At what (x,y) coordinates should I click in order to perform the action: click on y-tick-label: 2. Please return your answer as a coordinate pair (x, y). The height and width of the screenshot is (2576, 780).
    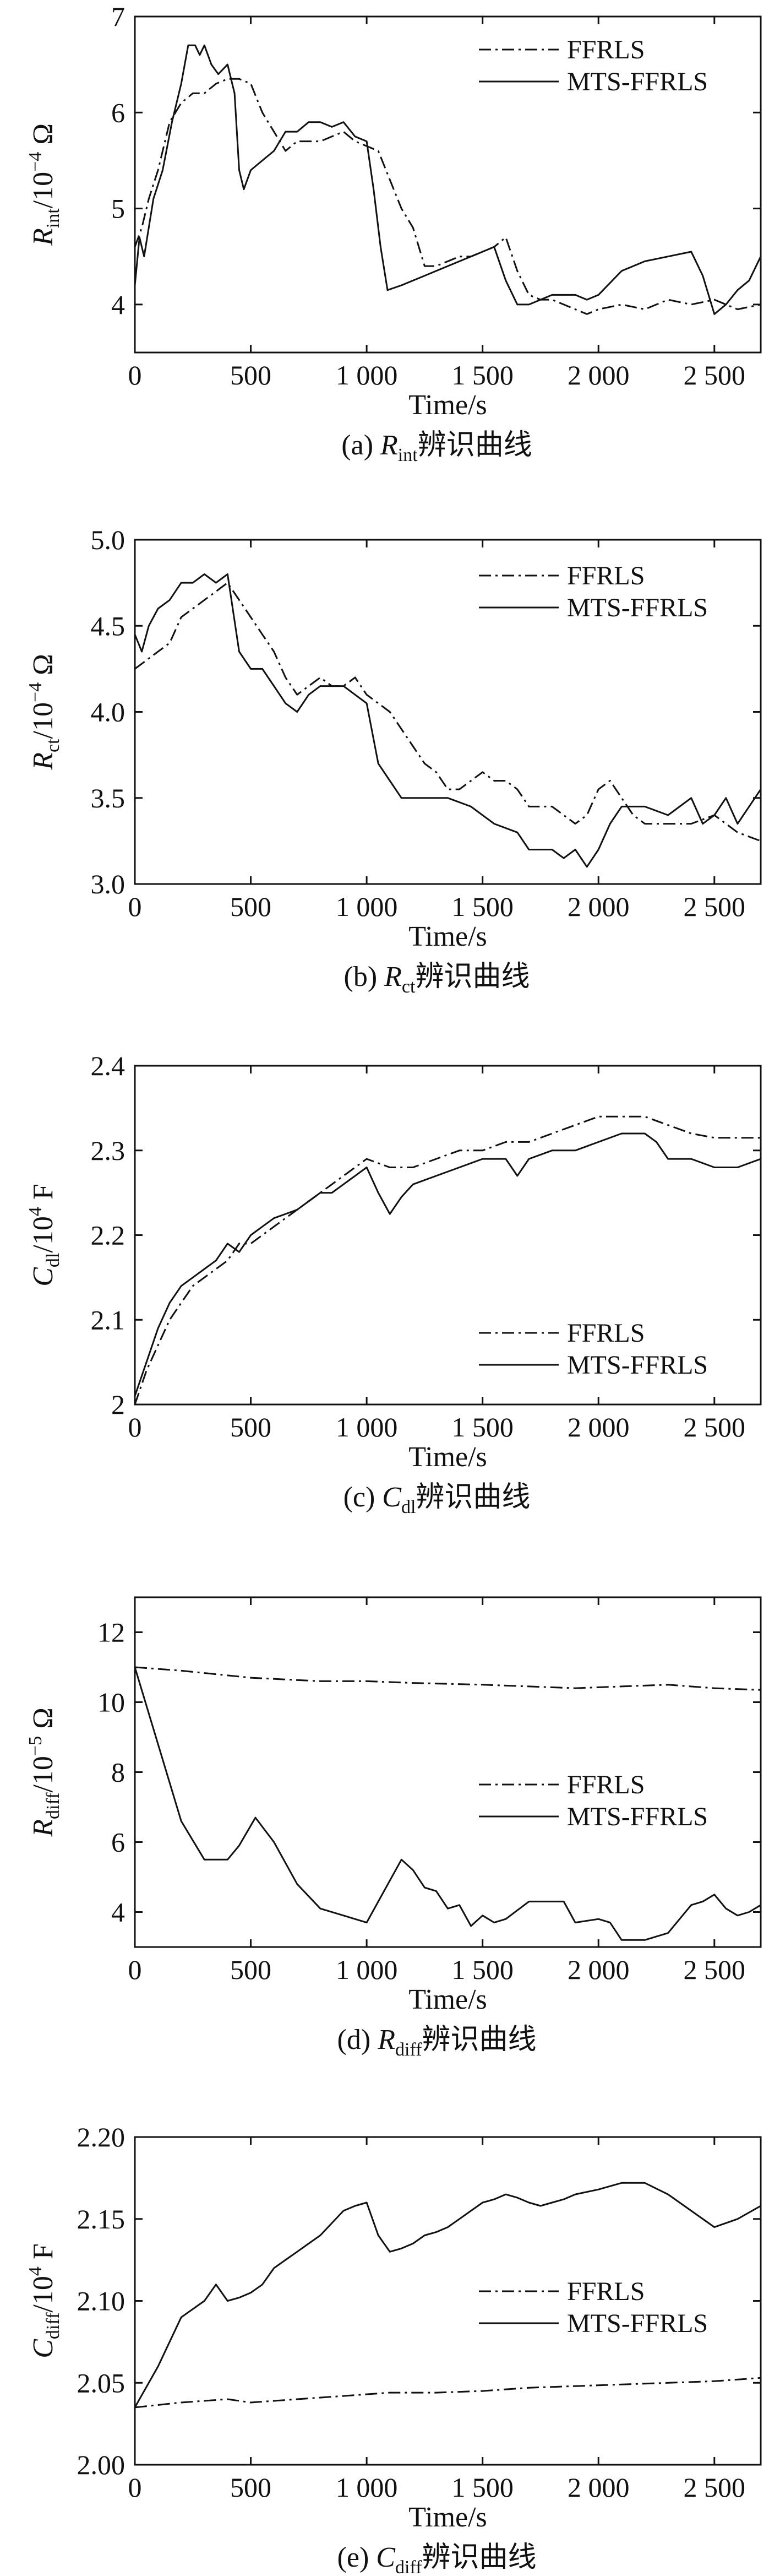
    Looking at the image, I should click on (118, 1404).